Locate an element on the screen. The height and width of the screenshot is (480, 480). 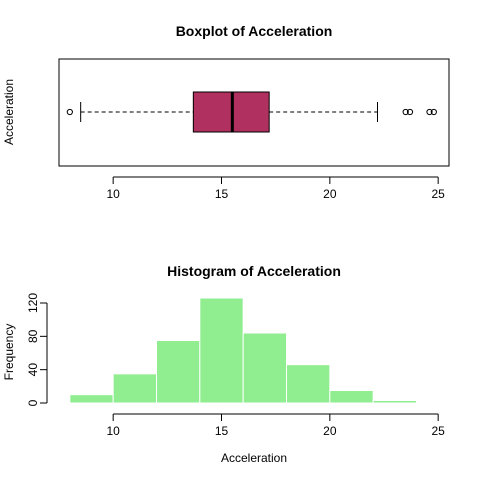
histogram-x-tick-label: 20 is located at coordinates (330, 431).